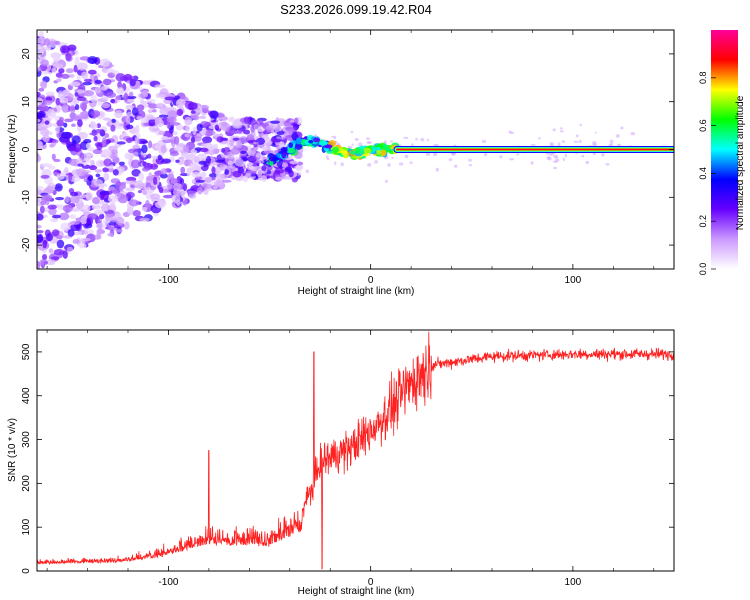 Image resolution: width=750 pixels, height=600 pixels. I want to click on spectrogram-x-label: Height of straight line (km), so click(356, 291).